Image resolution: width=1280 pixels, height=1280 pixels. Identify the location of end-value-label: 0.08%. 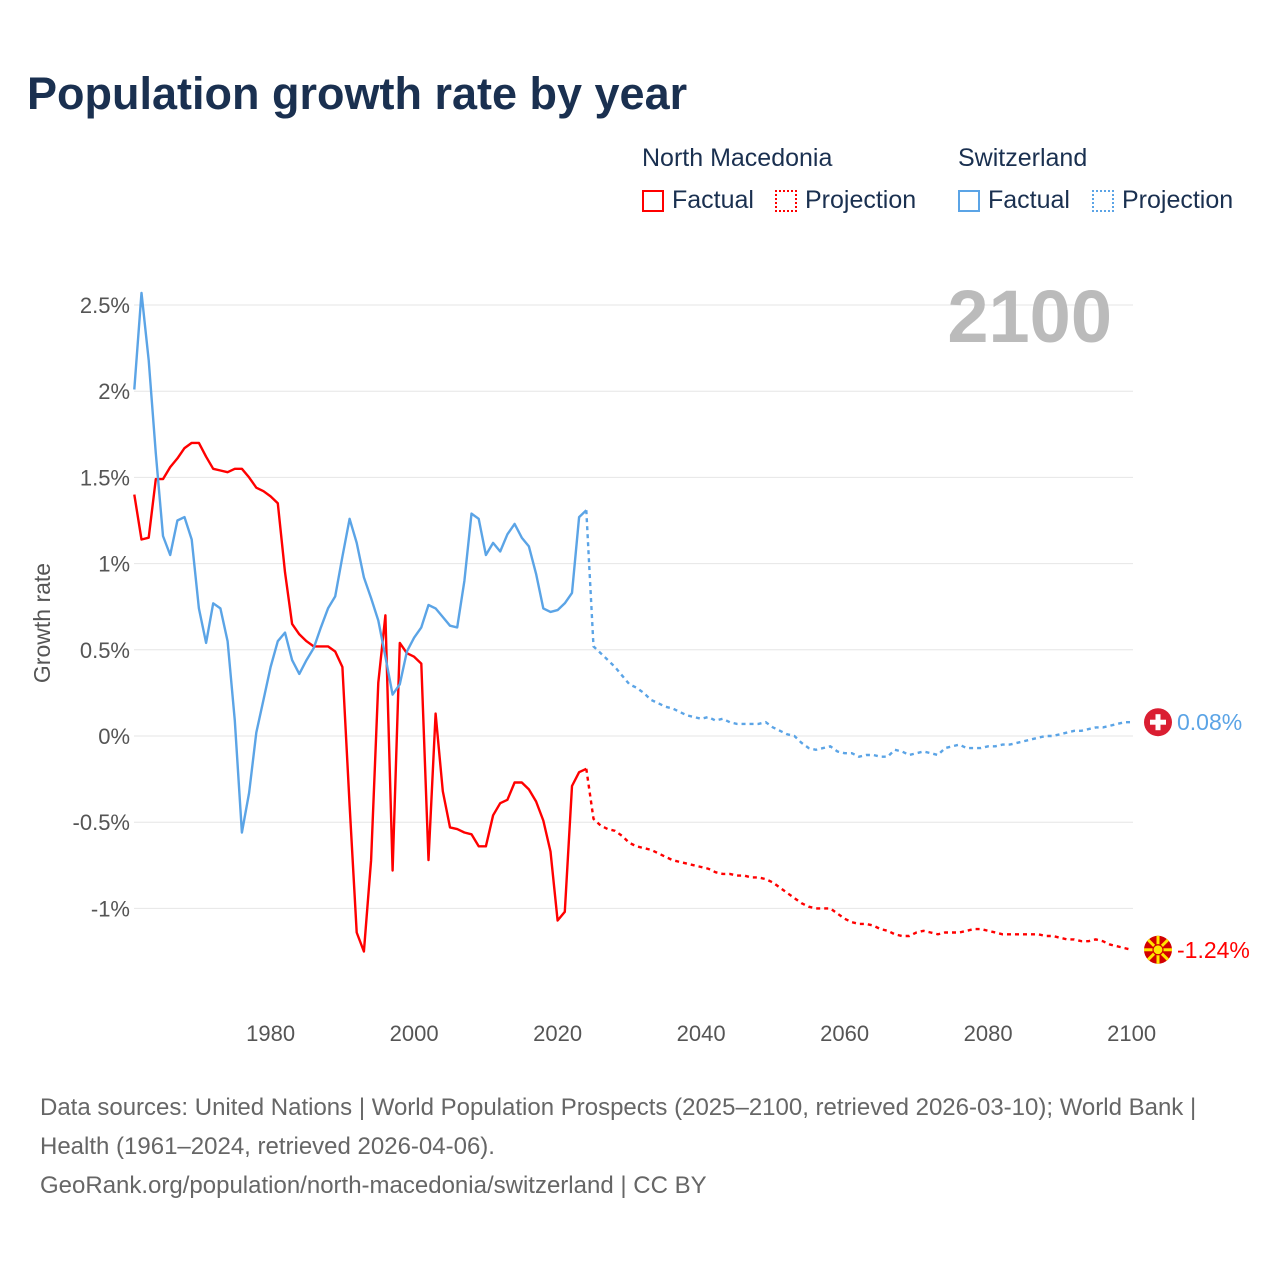
(1209, 722).